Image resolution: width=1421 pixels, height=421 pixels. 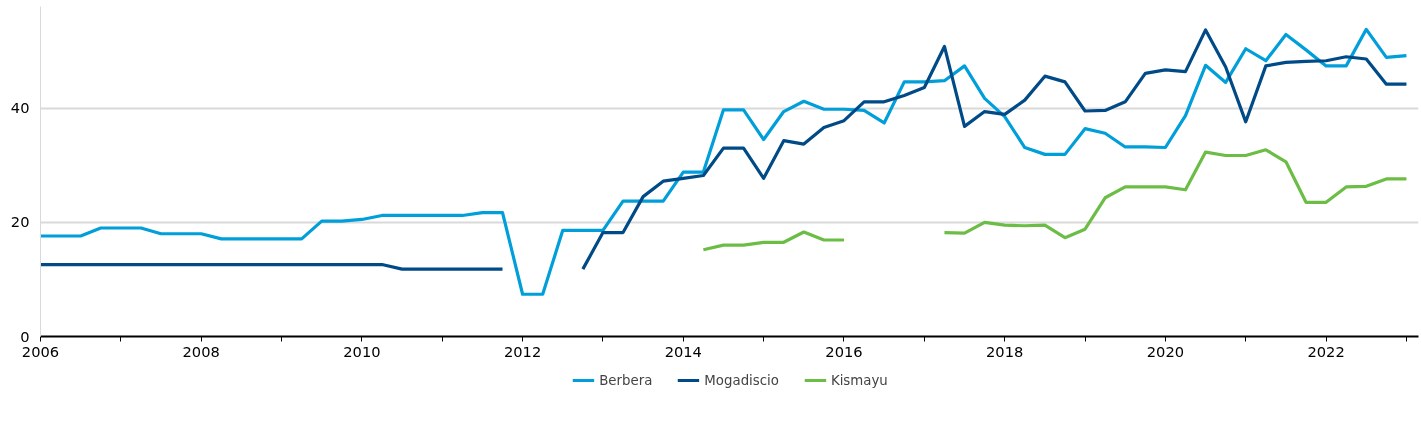 I want to click on y-tick-label: 20, so click(x=20, y=222).